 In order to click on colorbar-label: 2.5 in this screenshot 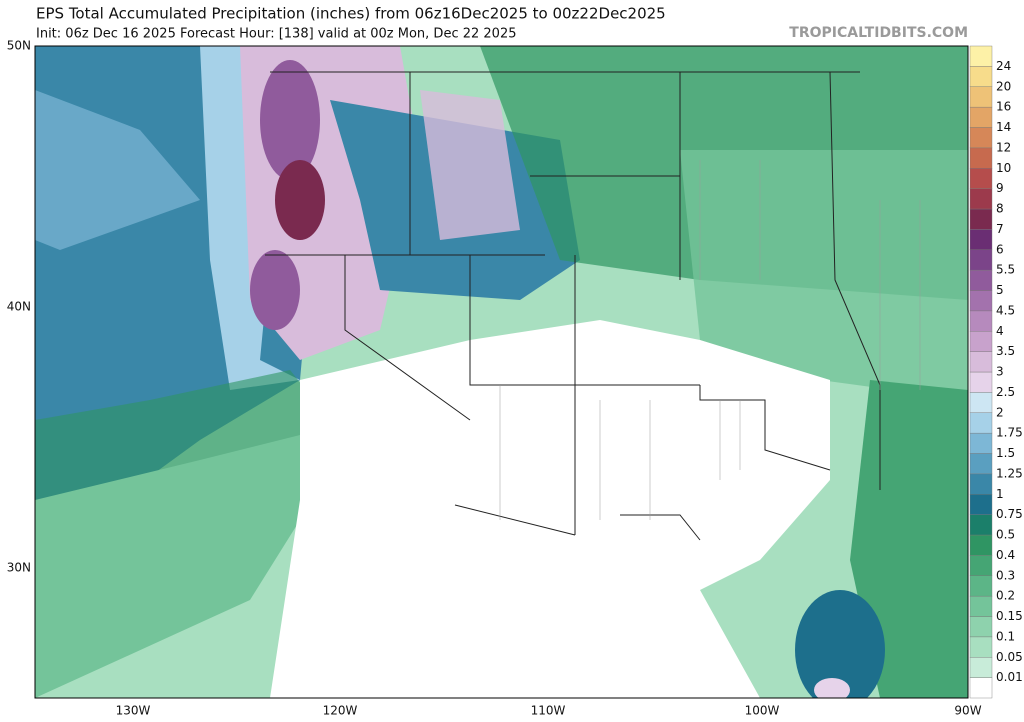, I will do `click(1005, 392)`.